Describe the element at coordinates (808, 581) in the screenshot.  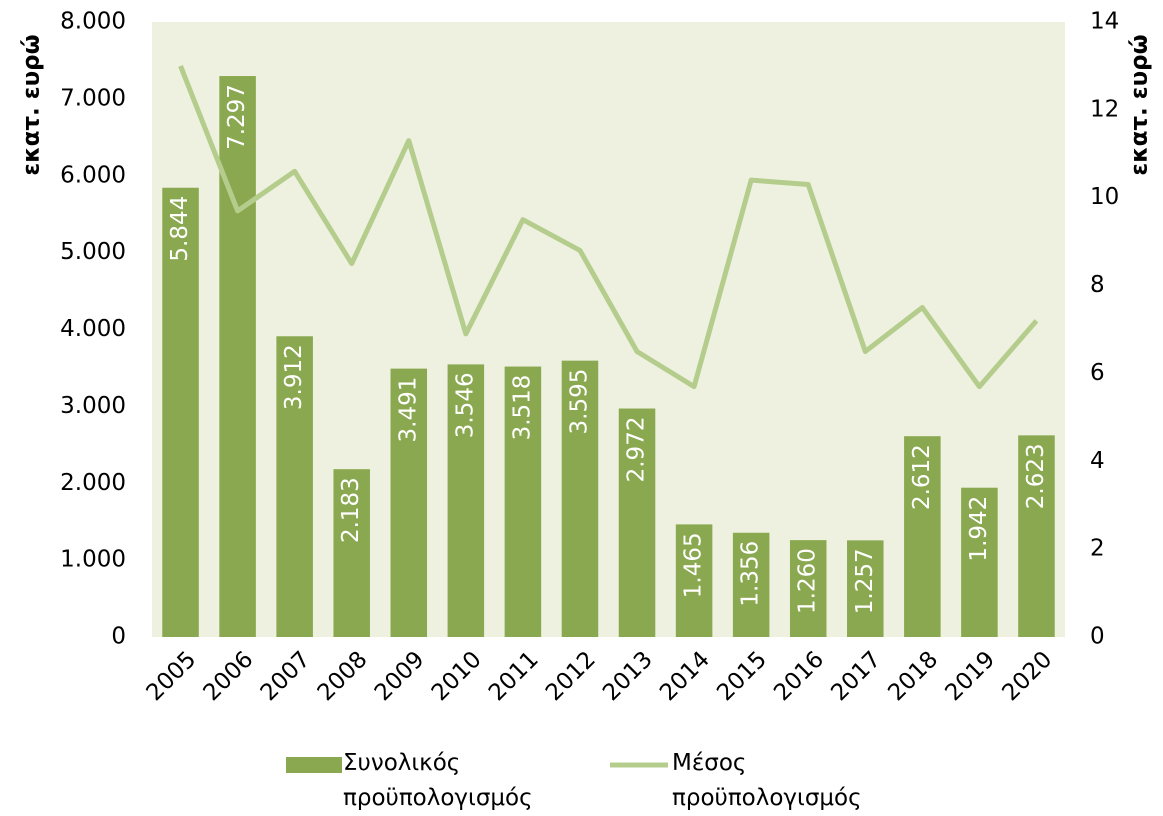
I see `value-label: 1.260` at that location.